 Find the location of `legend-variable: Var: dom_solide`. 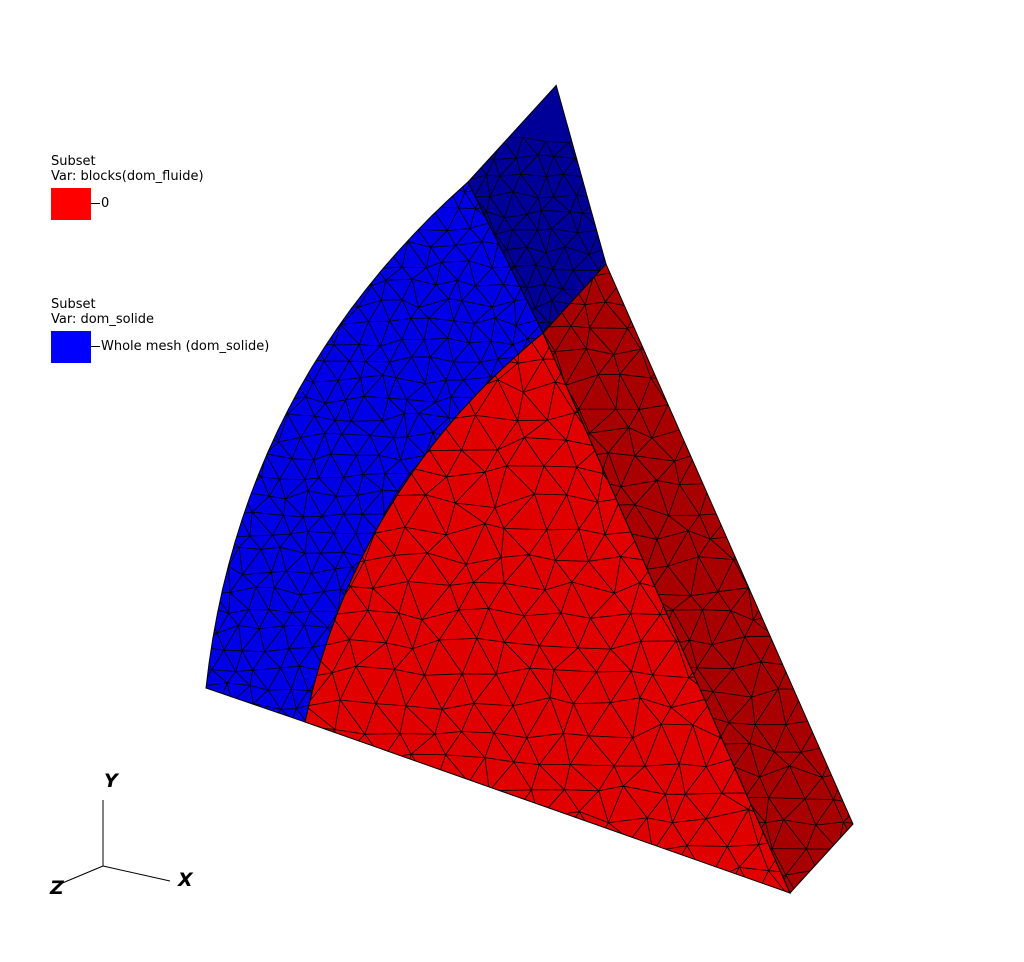

legend-variable: Var: dom_solide is located at coordinates (103, 319).